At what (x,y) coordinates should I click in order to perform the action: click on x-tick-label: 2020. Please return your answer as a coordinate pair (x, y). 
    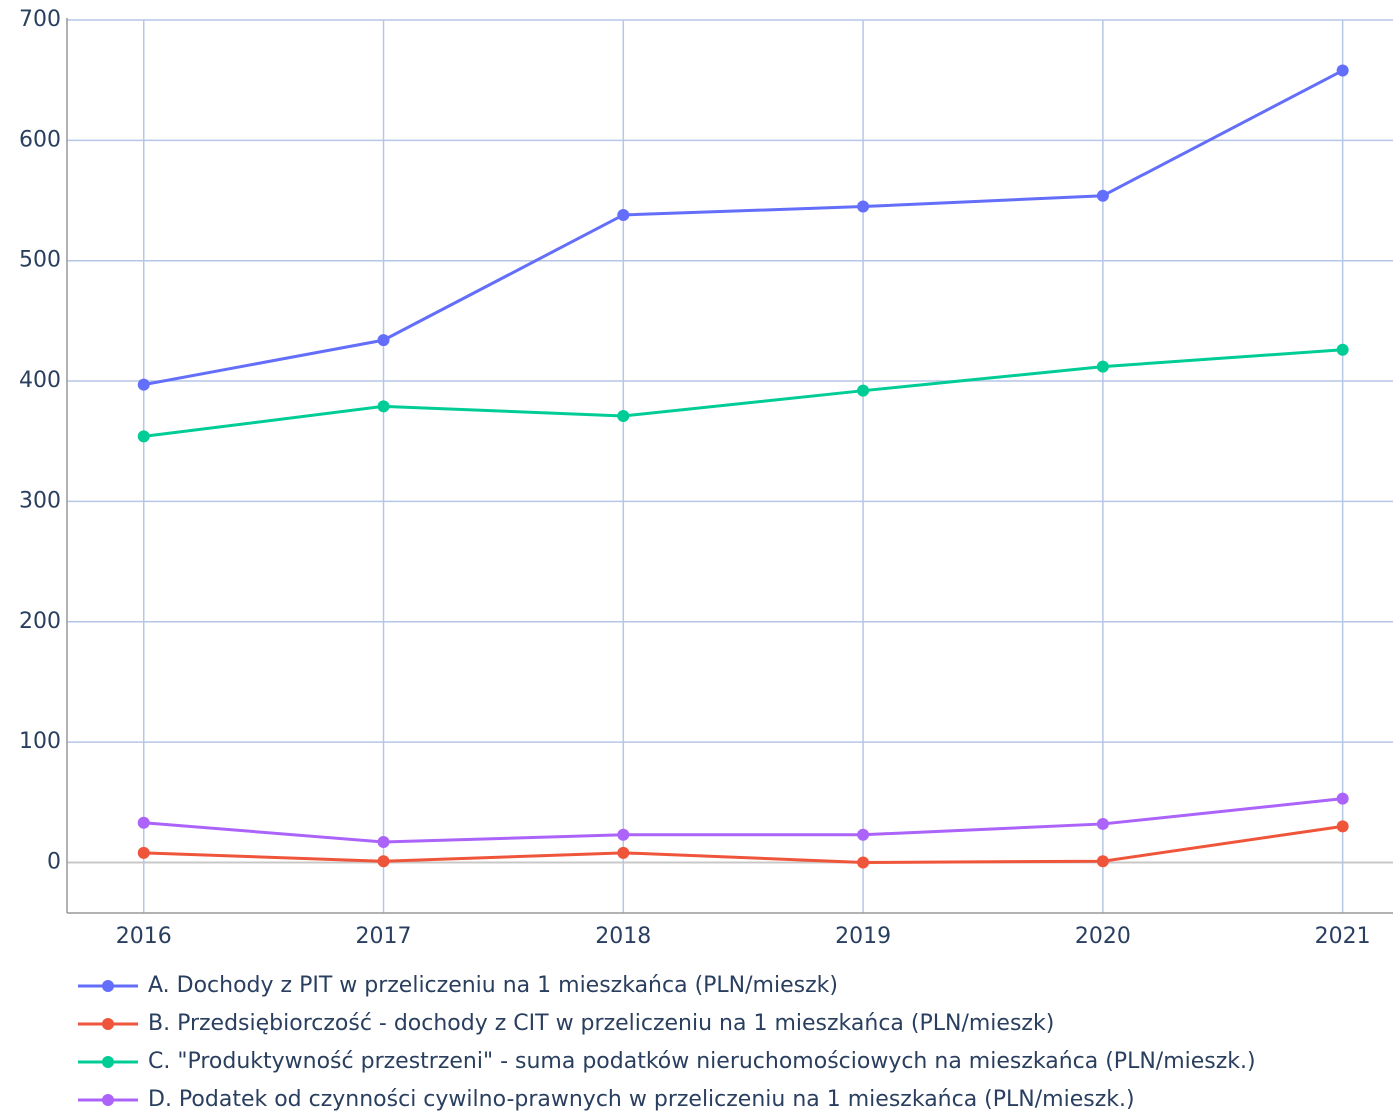
    Looking at the image, I should click on (1103, 936).